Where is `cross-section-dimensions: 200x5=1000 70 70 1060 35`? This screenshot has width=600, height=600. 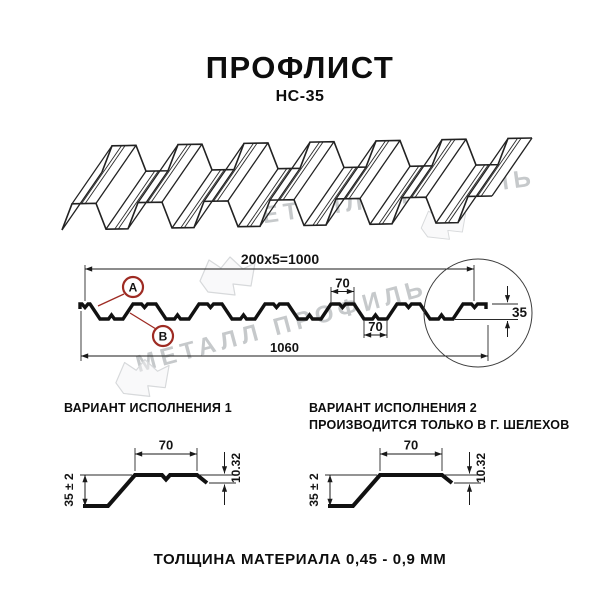 cross-section-dimensions: 200x5=1000 70 70 1060 35 is located at coordinates (306, 309).